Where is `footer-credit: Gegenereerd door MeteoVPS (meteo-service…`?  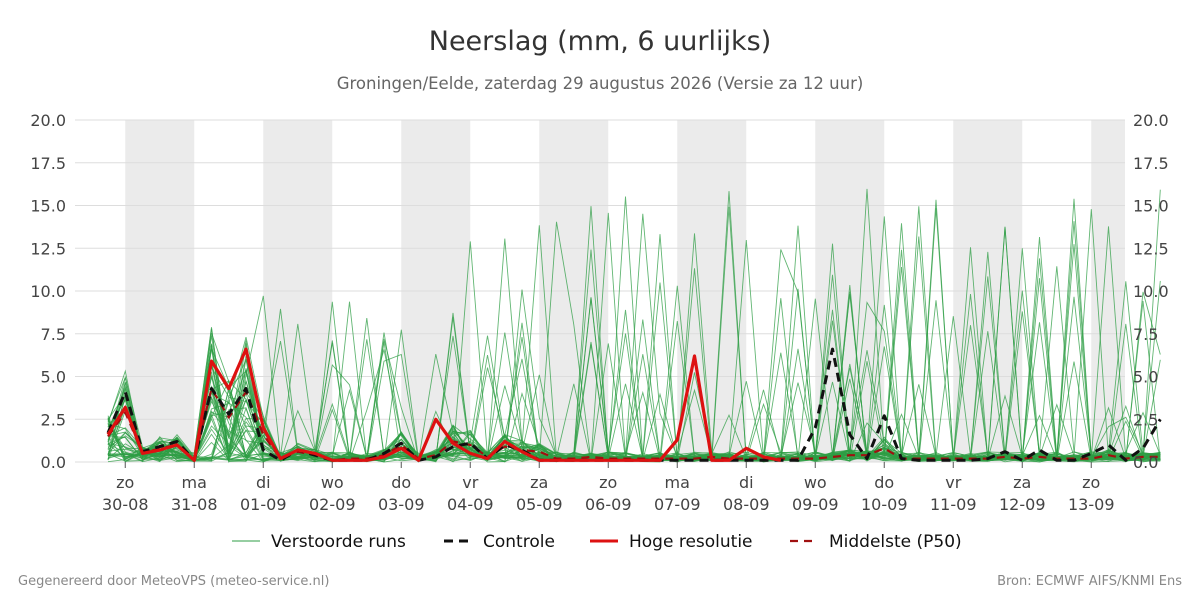
footer-credit: Gegenereerd door MeteoVPS (meteo-service… is located at coordinates (173, 581).